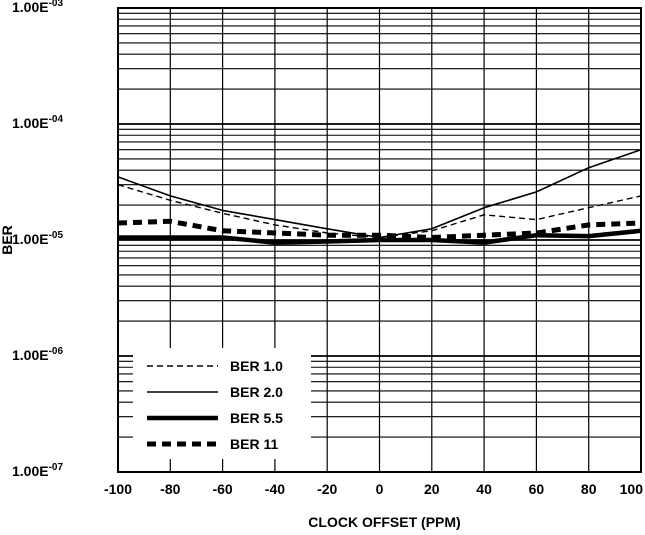 This screenshot has height=535, width=645. Describe the element at coordinates (56, 351) in the screenshot. I see `y-tick-exponent: -06` at that location.